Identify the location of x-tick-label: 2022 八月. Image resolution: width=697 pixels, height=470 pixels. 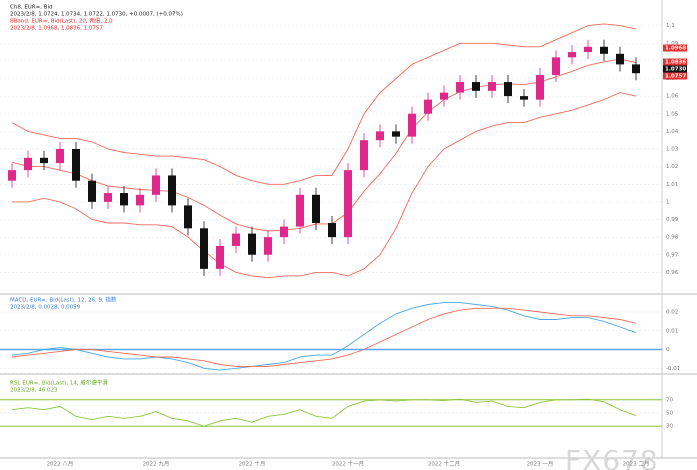
(60, 464).